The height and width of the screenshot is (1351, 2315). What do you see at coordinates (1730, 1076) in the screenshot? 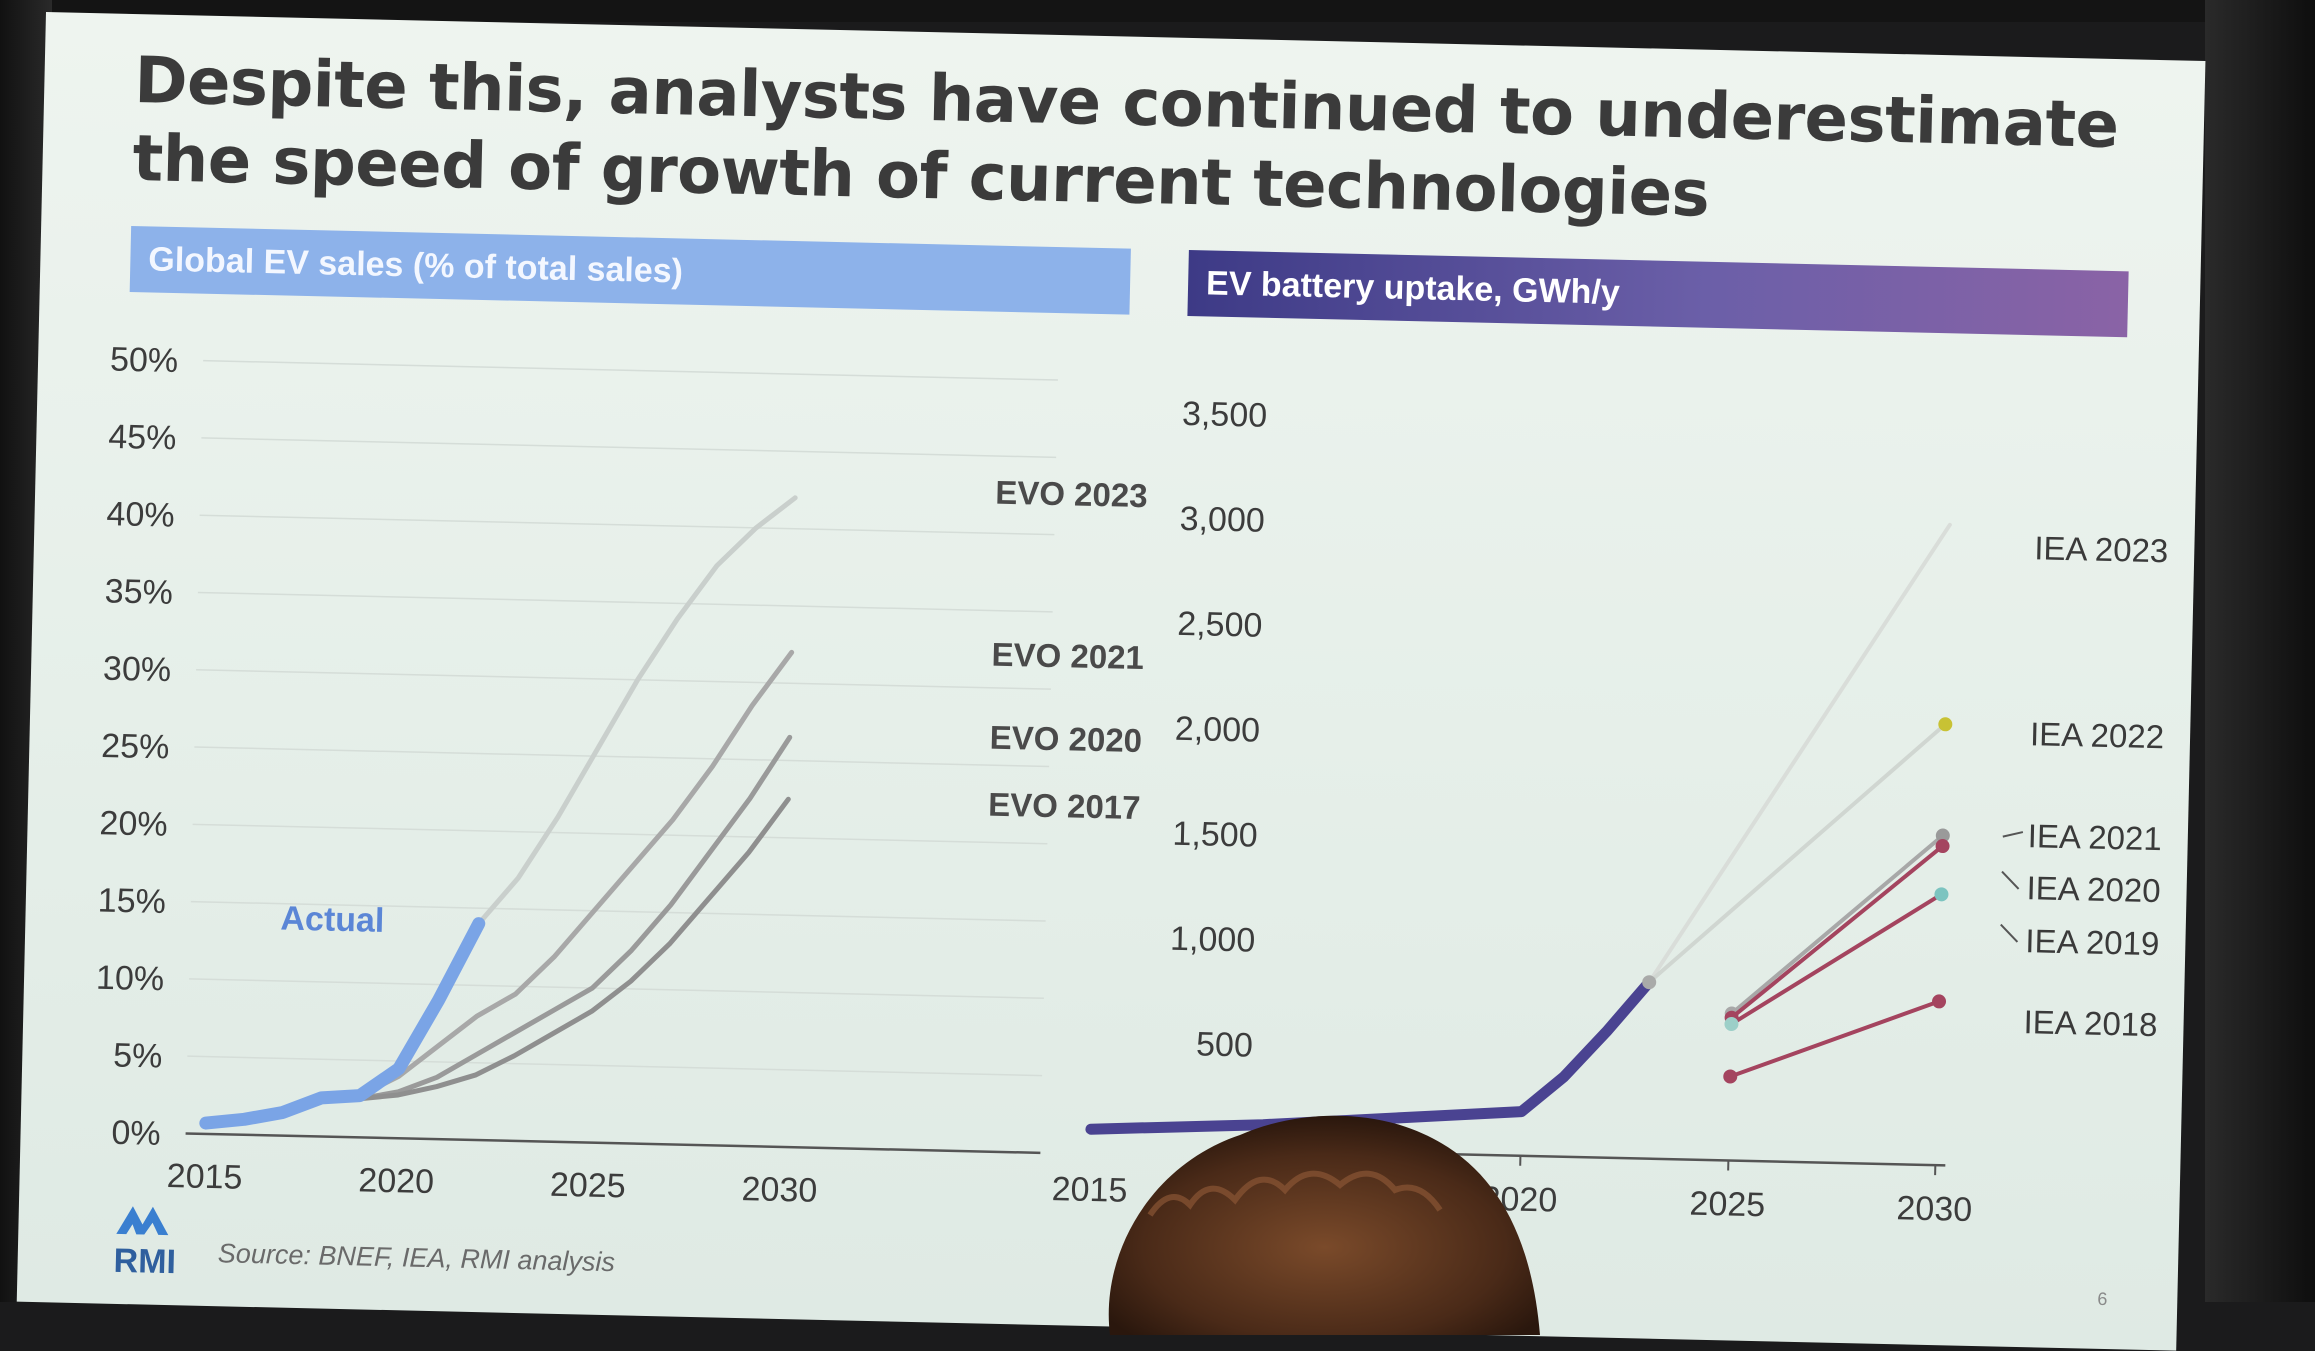
I see `right-point-iea-2018-start` at bounding box center [1730, 1076].